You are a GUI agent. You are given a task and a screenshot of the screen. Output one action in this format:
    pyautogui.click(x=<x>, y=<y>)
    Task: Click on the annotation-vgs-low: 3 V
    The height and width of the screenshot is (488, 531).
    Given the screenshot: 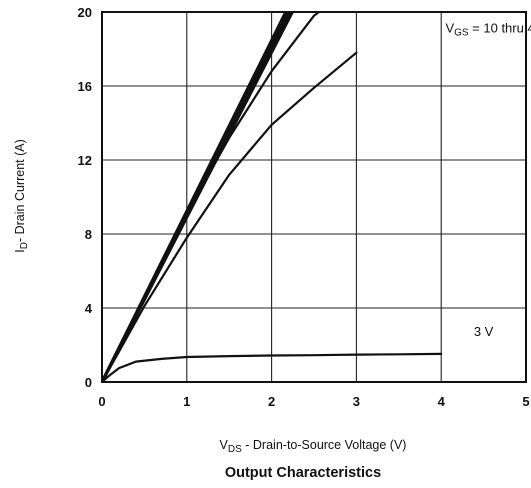 What is the action you would take?
    pyautogui.click(x=484, y=331)
    